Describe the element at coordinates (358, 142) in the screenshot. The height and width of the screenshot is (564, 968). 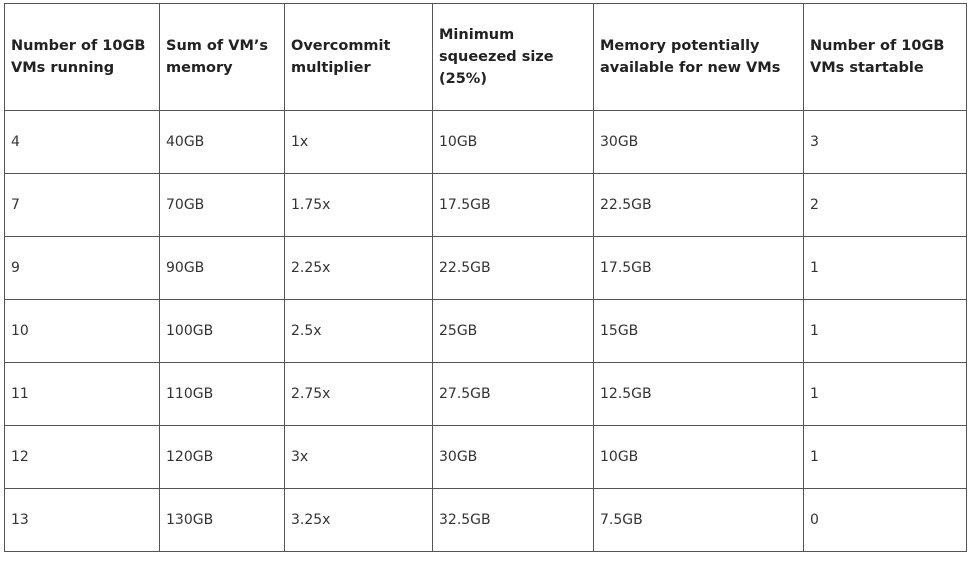
I see `table-cell: 1x` at that location.